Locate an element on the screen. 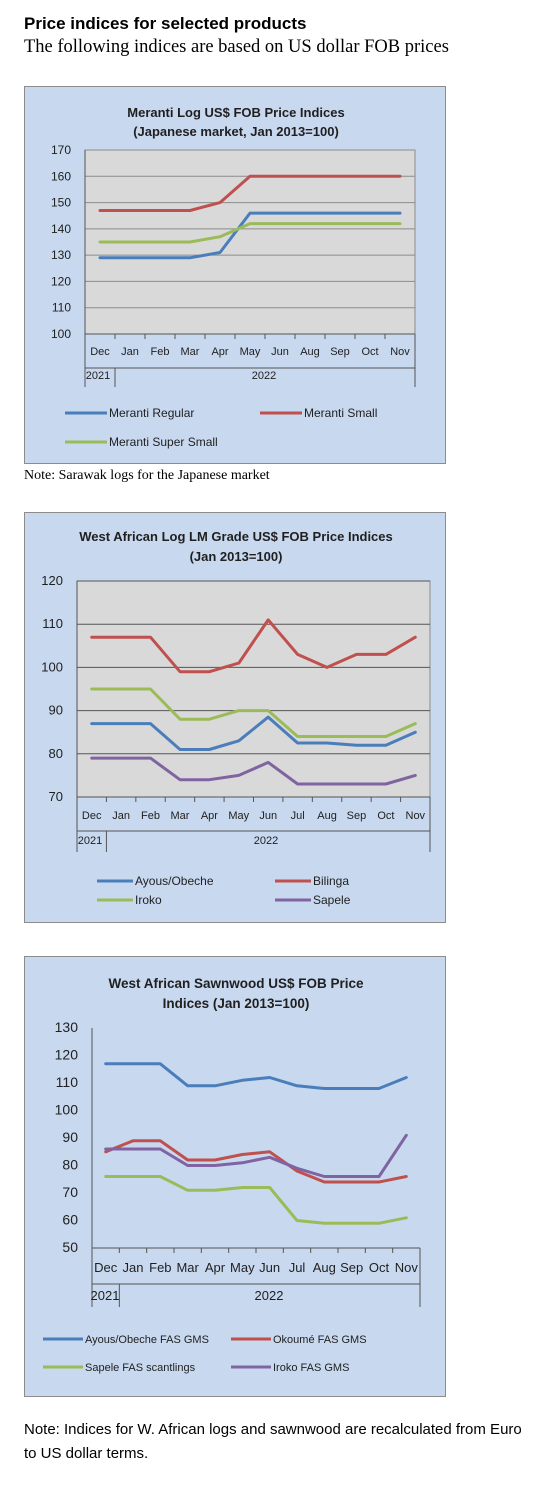 The height and width of the screenshot is (1497, 546). series-line-sapele is located at coordinates (253, 771).